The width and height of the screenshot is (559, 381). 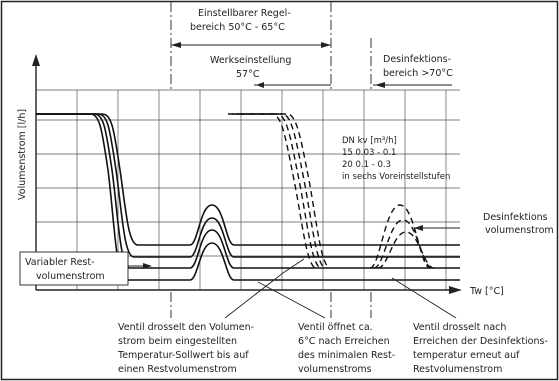 What do you see at coordinates (22, 154) in the screenshot?
I see `y-axis-label: Volumenstrom [l/h]` at bounding box center [22, 154].